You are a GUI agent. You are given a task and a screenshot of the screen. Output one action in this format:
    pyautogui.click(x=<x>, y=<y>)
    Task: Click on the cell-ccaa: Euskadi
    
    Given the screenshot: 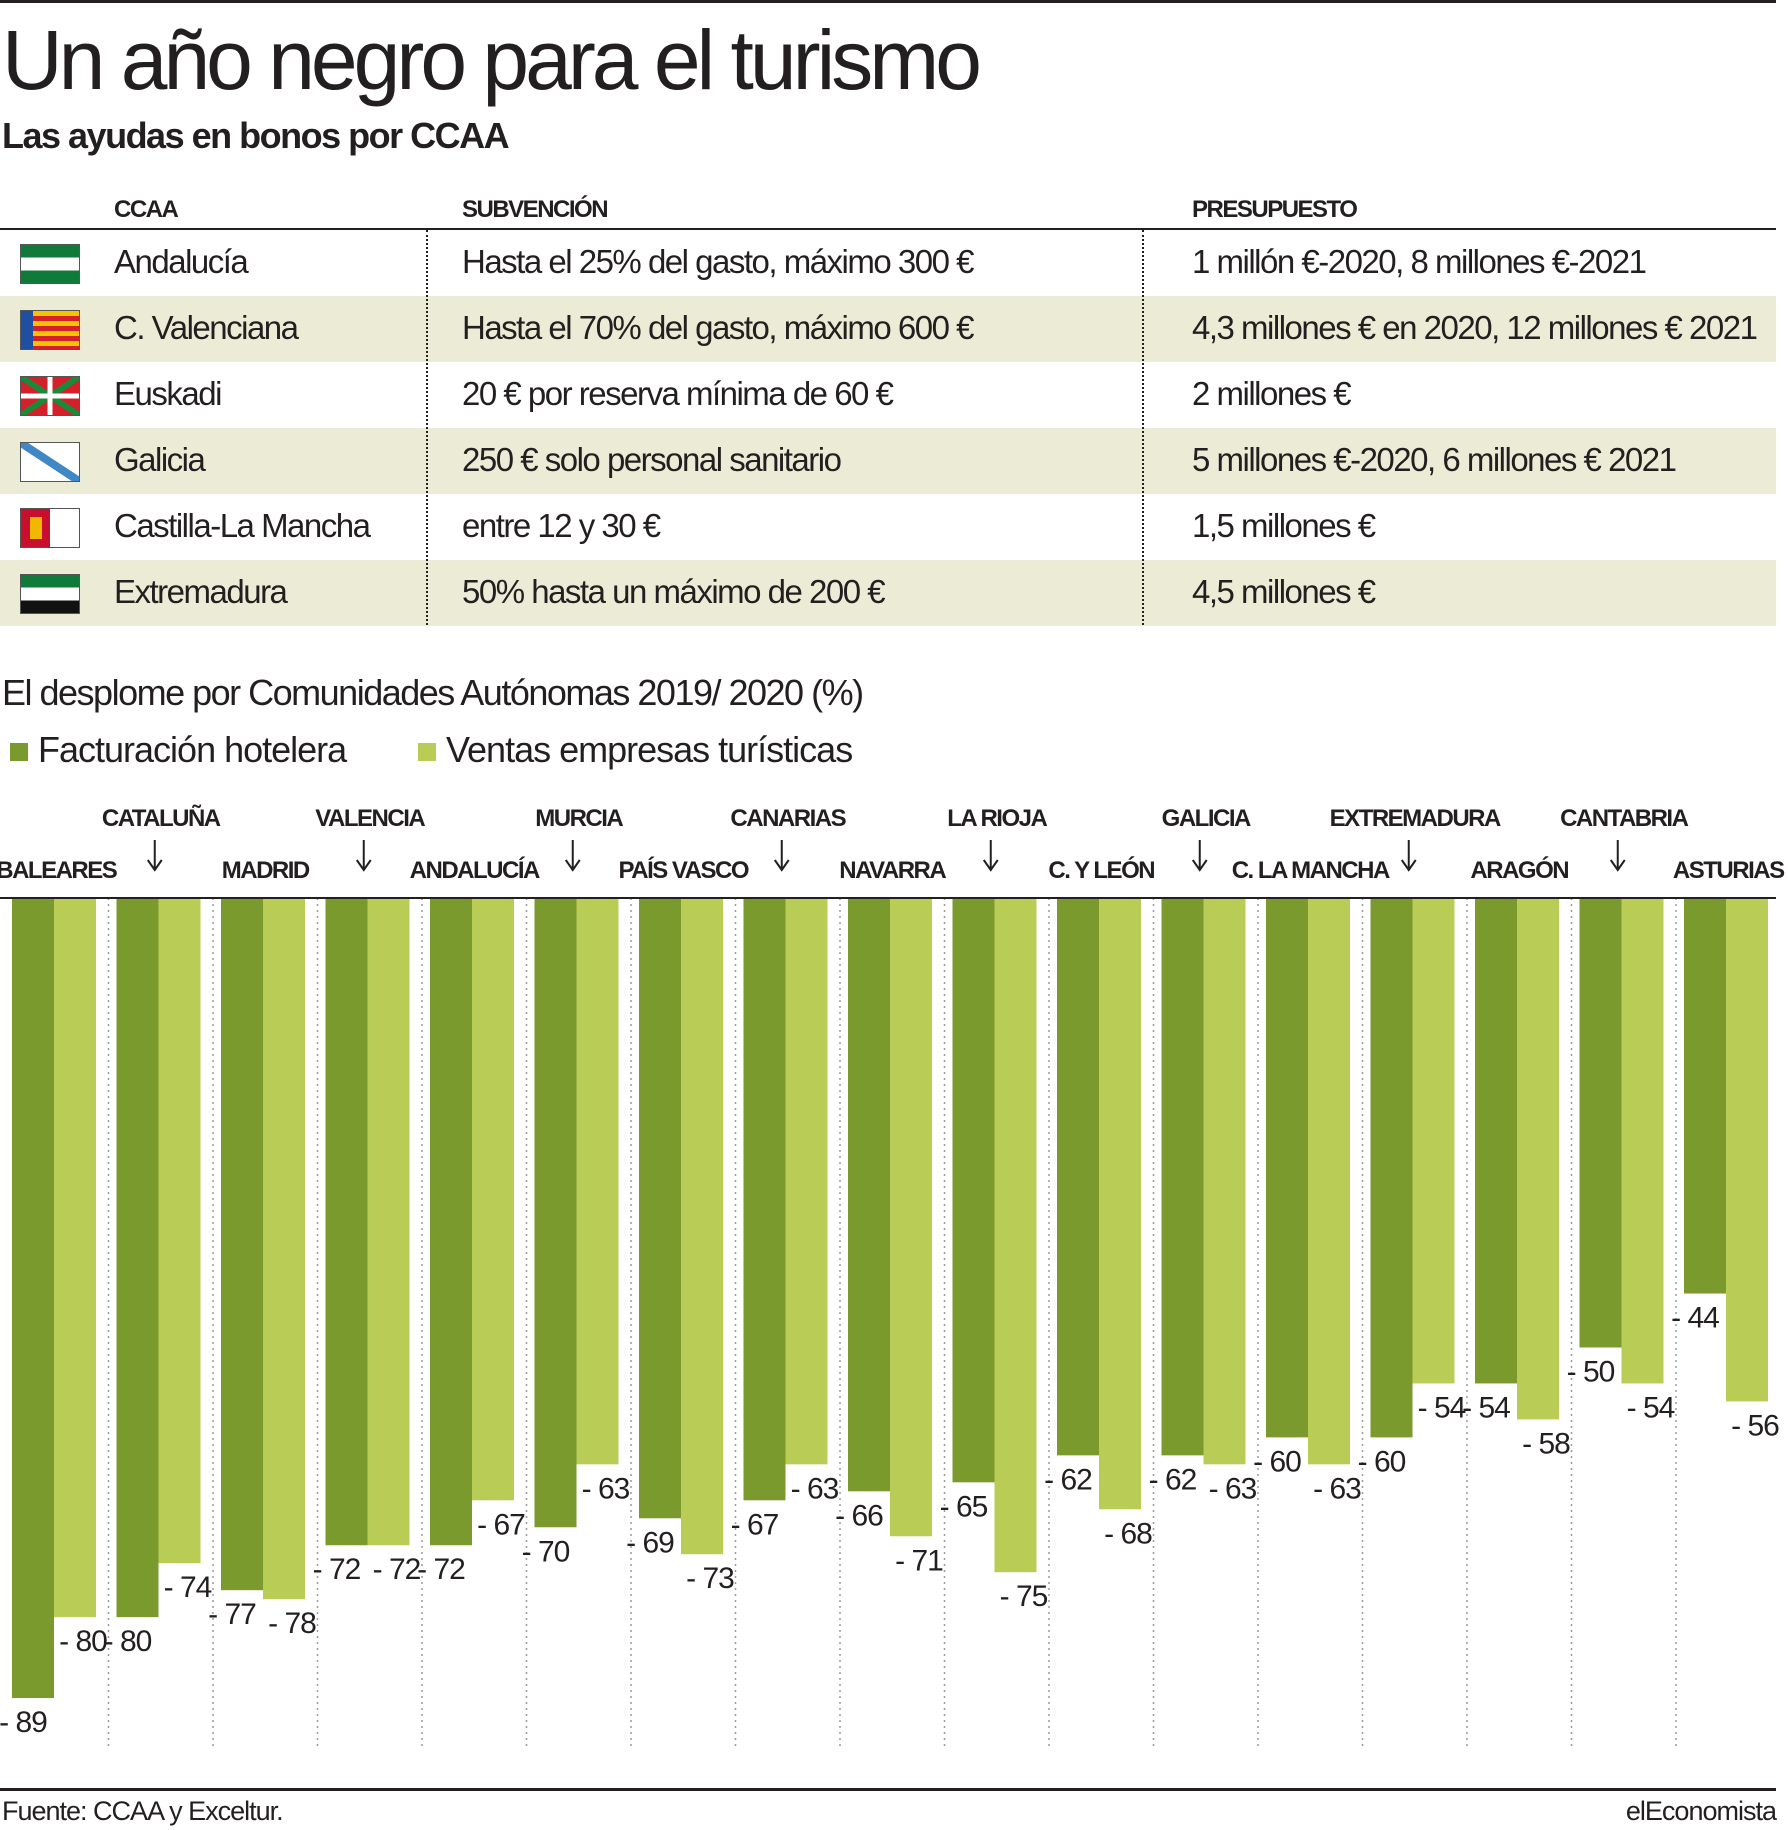 What is the action you would take?
    pyautogui.click(x=168, y=393)
    